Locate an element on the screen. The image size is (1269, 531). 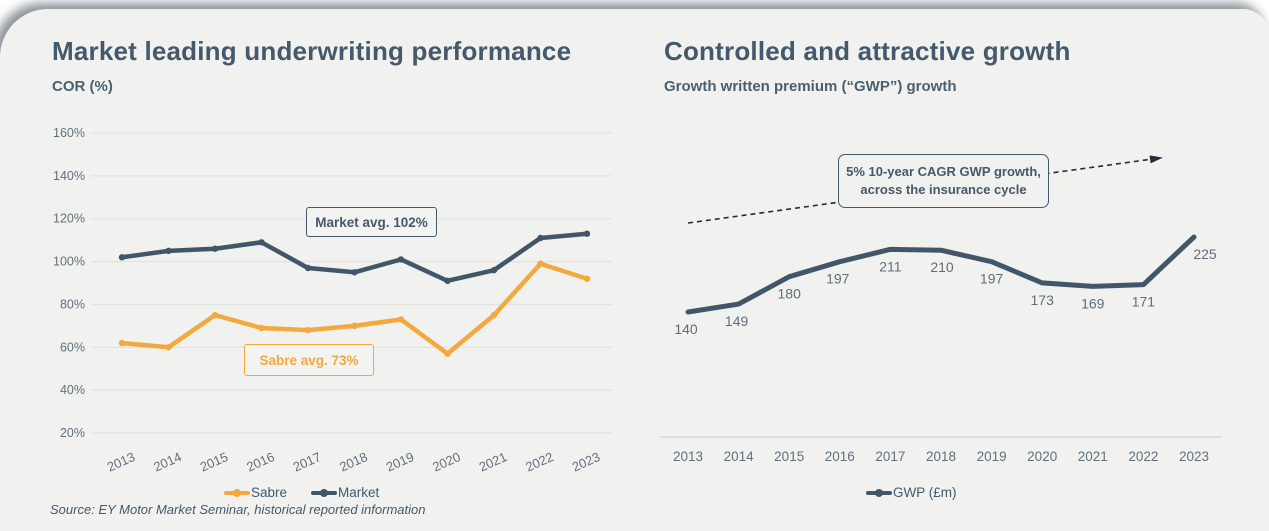
svg-text: 40% is located at coordinates (72, 390).